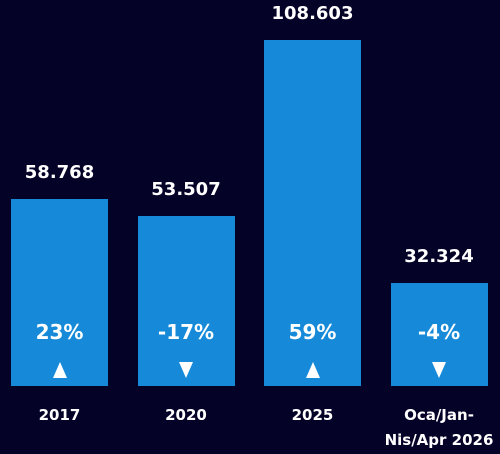 This screenshot has width=500, height=454. I want to click on value-label: 53.507, so click(186, 189).